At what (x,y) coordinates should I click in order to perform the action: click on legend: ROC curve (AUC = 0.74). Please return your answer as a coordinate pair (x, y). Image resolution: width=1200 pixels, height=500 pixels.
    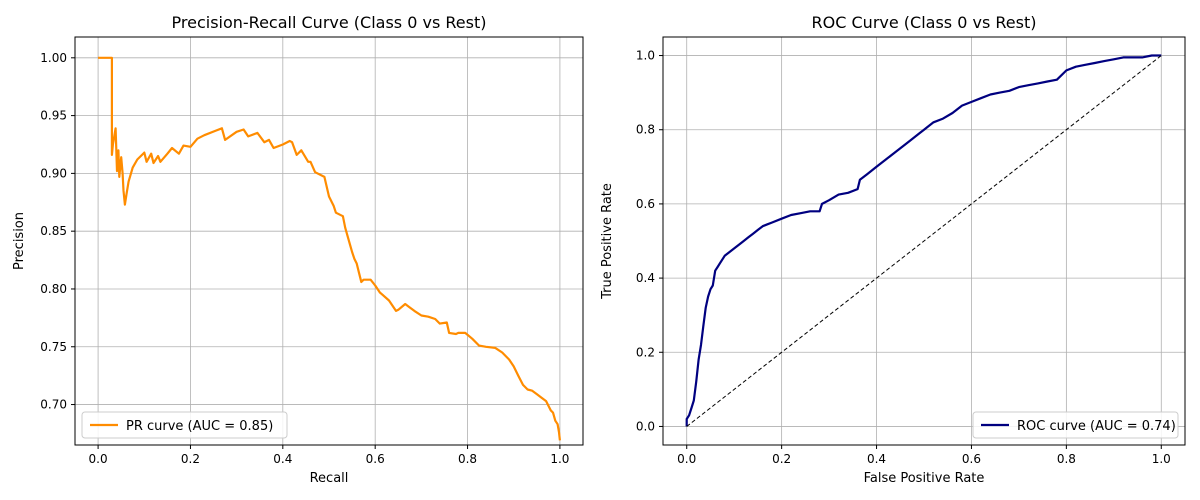
    Looking at the image, I should click on (1075, 425).